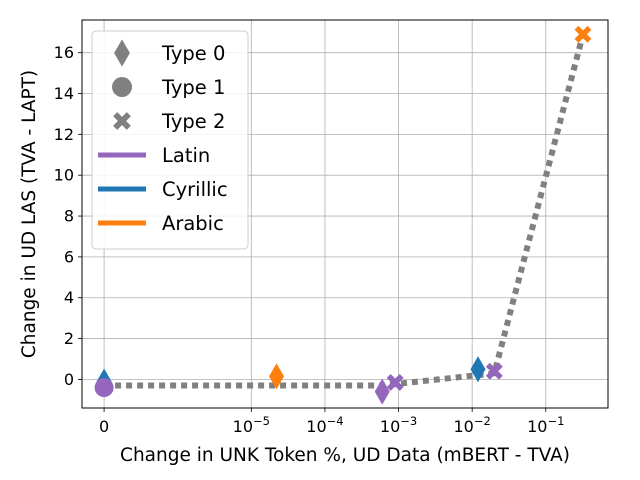 This screenshot has height=480, width=640. I want to click on legend-diamond-icon, so click(122, 53).